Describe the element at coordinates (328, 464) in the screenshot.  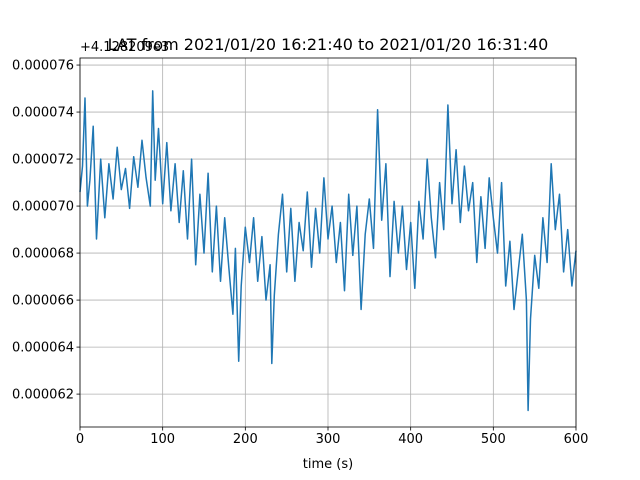
I see `x-axis-label: time (s)` at that location.